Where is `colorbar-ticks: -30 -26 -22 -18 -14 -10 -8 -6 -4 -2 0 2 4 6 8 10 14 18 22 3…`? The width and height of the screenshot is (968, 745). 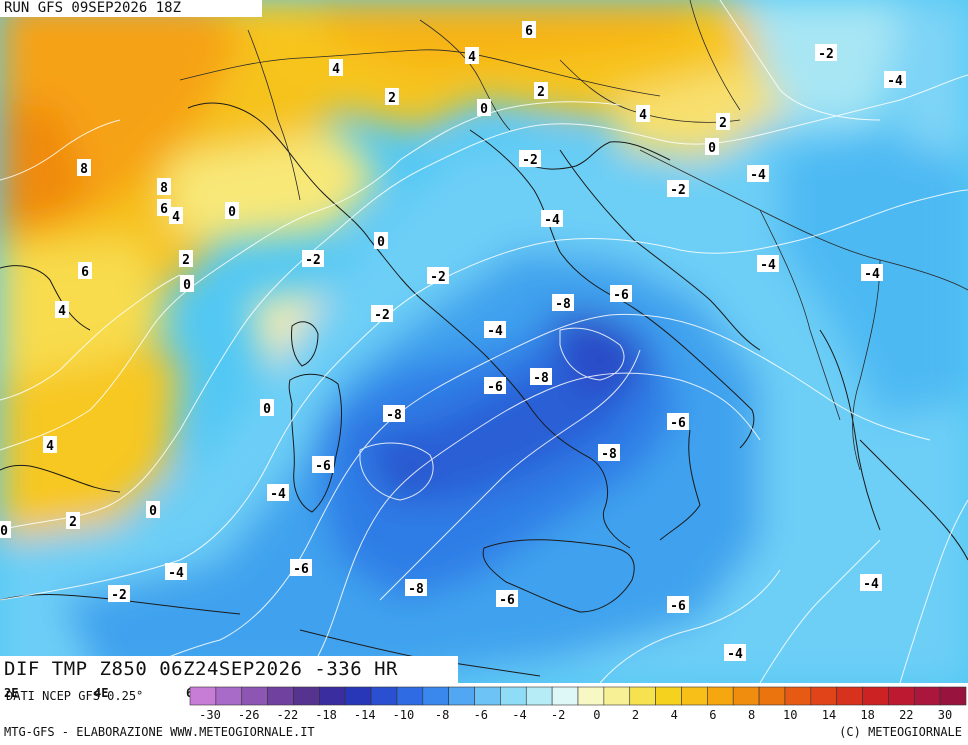
colorbar-ticks: -30 -26 -22 -18 -14 -10 -8 -6 -4 -2 0 2 4 6 8 10 14 18 22 3… is located at coordinates (575, 715).